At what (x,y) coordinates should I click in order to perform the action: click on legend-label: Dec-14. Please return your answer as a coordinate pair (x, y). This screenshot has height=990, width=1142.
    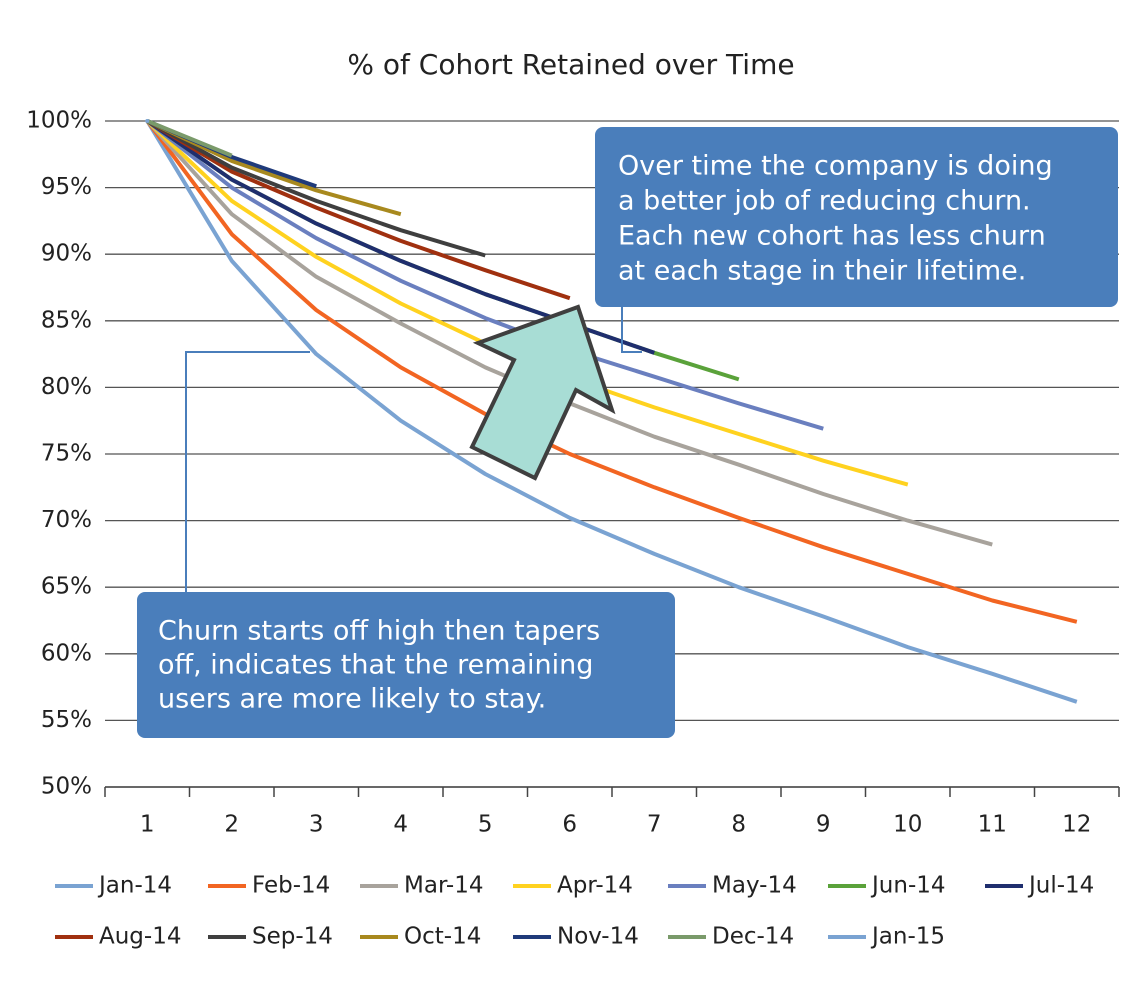
    Looking at the image, I should click on (753, 937).